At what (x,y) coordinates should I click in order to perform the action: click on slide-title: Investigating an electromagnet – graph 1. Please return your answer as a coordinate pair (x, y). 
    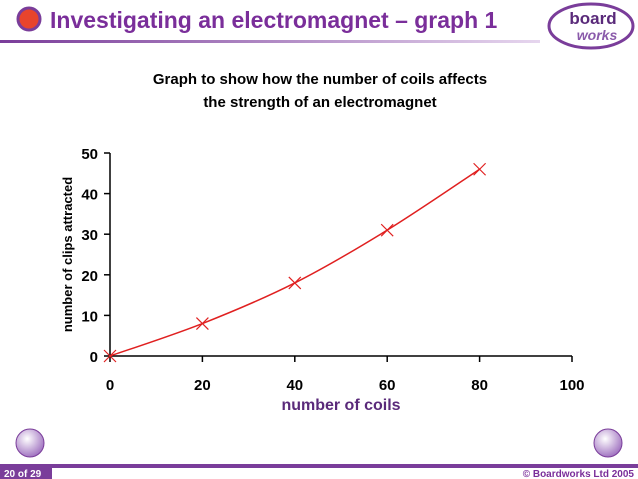
    Looking at the image, I should click on (274, 20).